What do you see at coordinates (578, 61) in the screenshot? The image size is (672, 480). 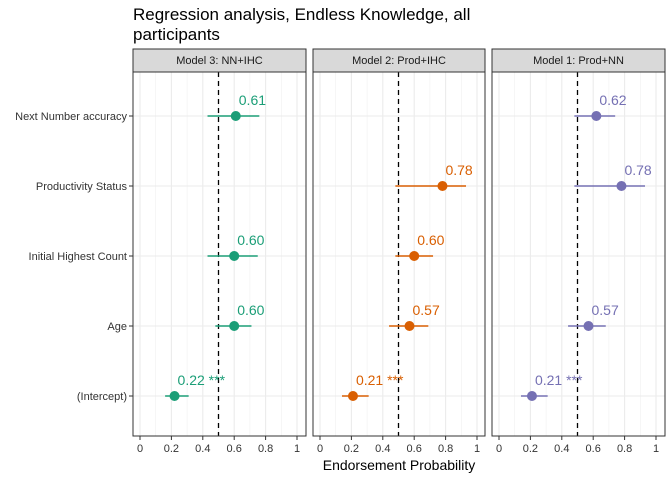 I see `facet-strip-label: Model 1: Prod+NN` at bounding box center [578, 61].